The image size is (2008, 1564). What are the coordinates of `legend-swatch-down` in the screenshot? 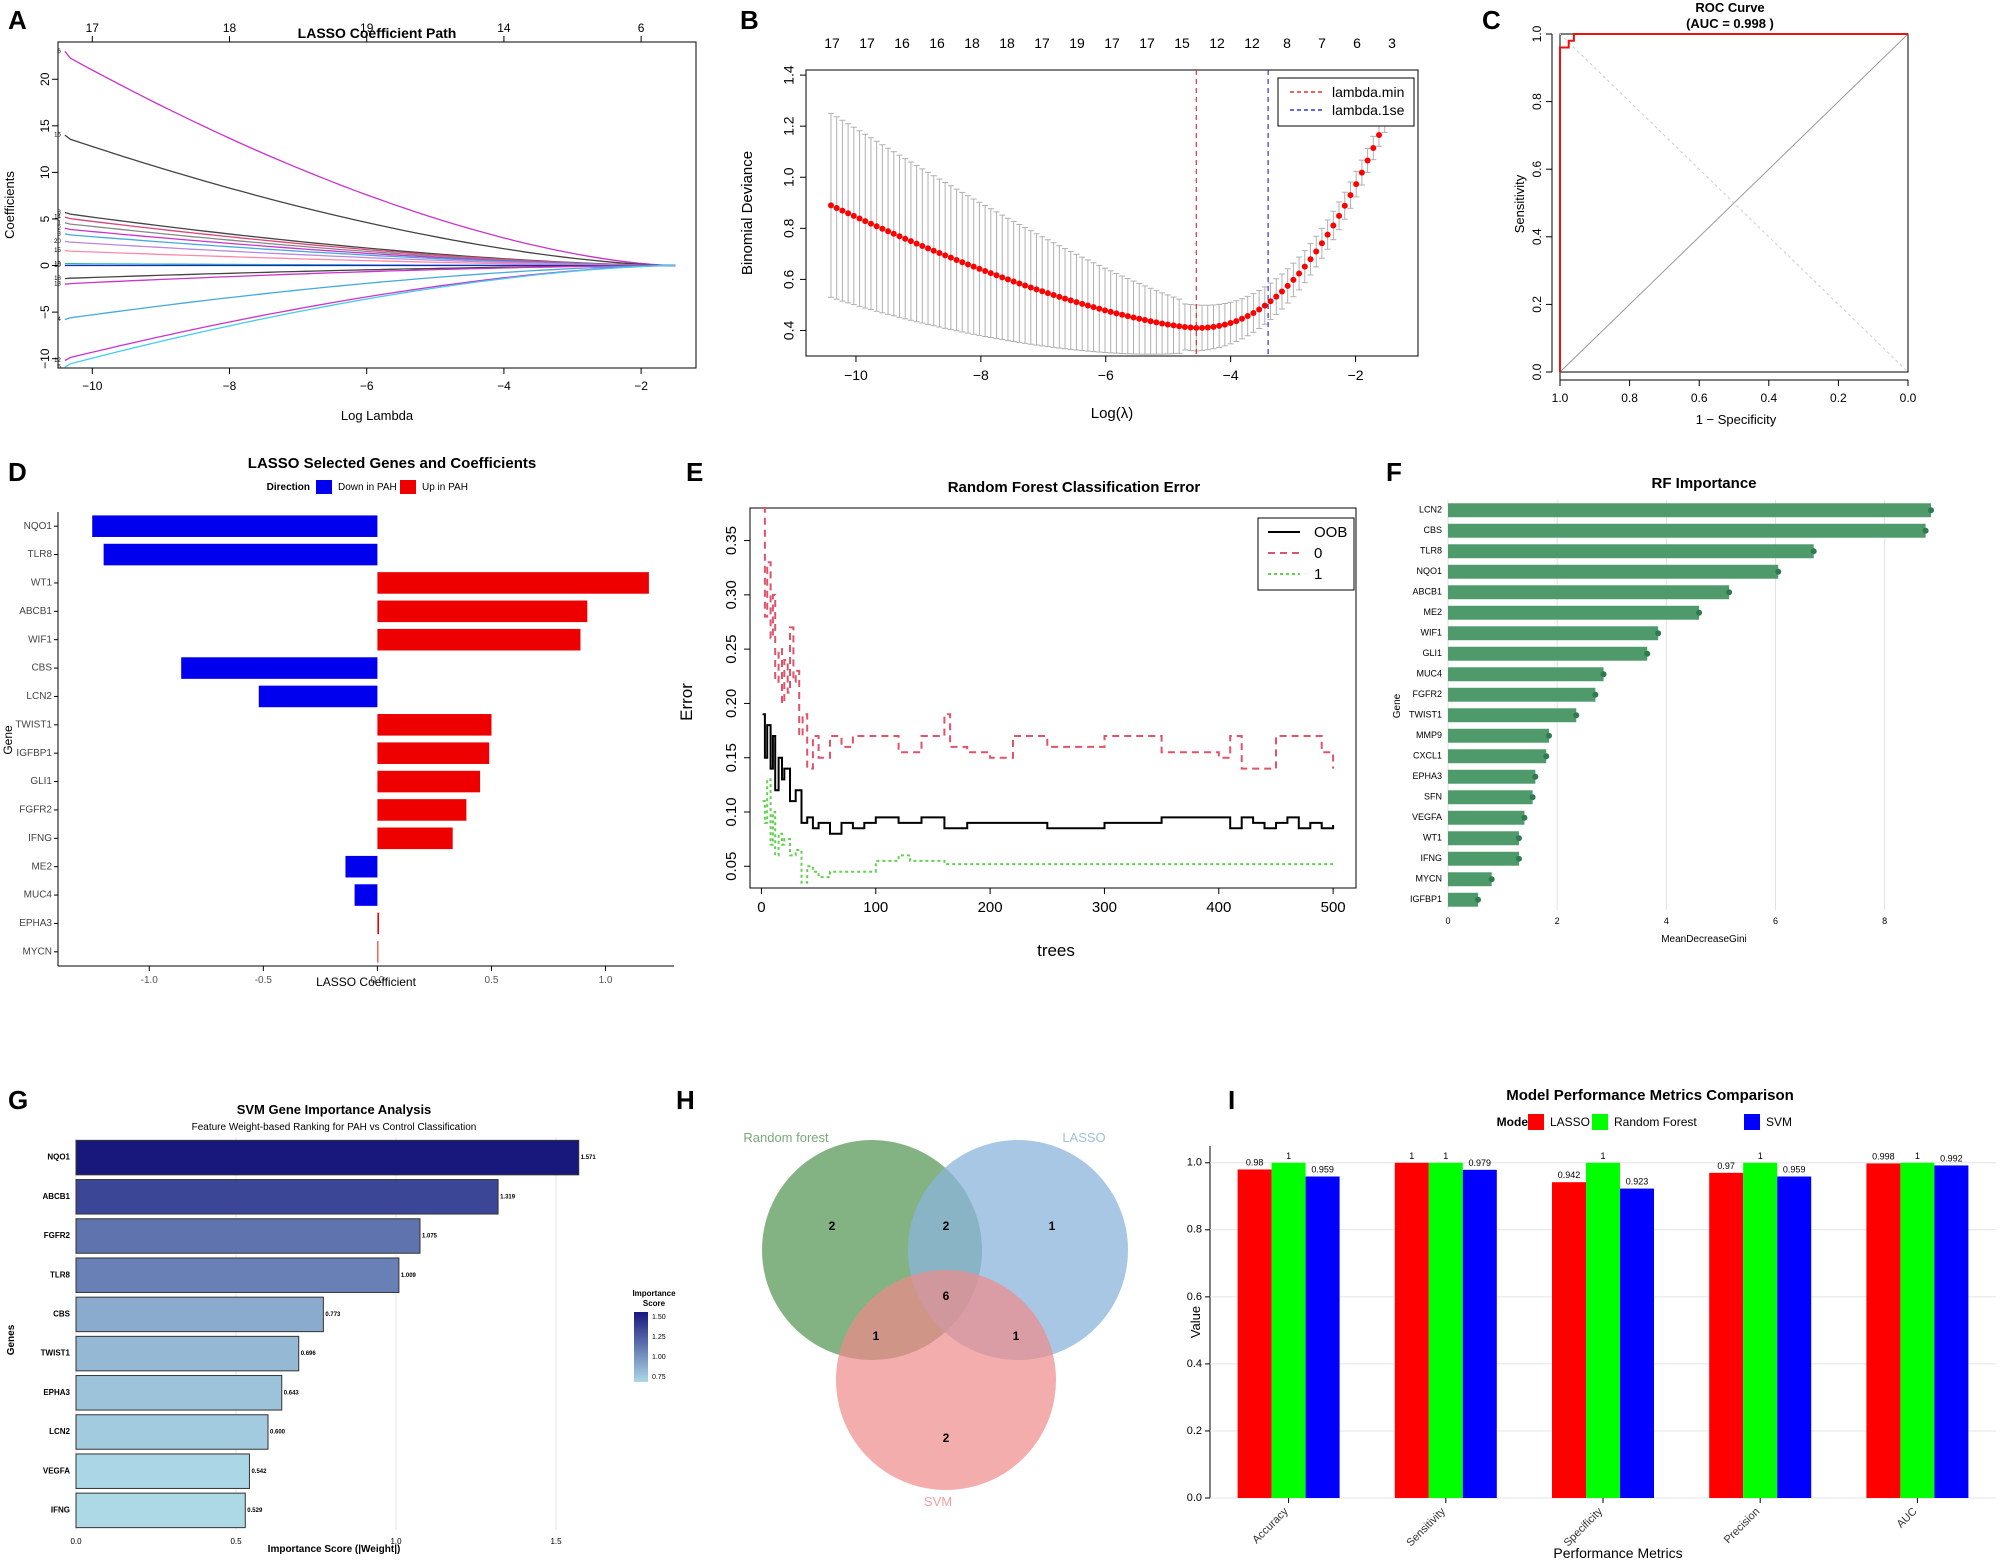 It's located at (324, 487).